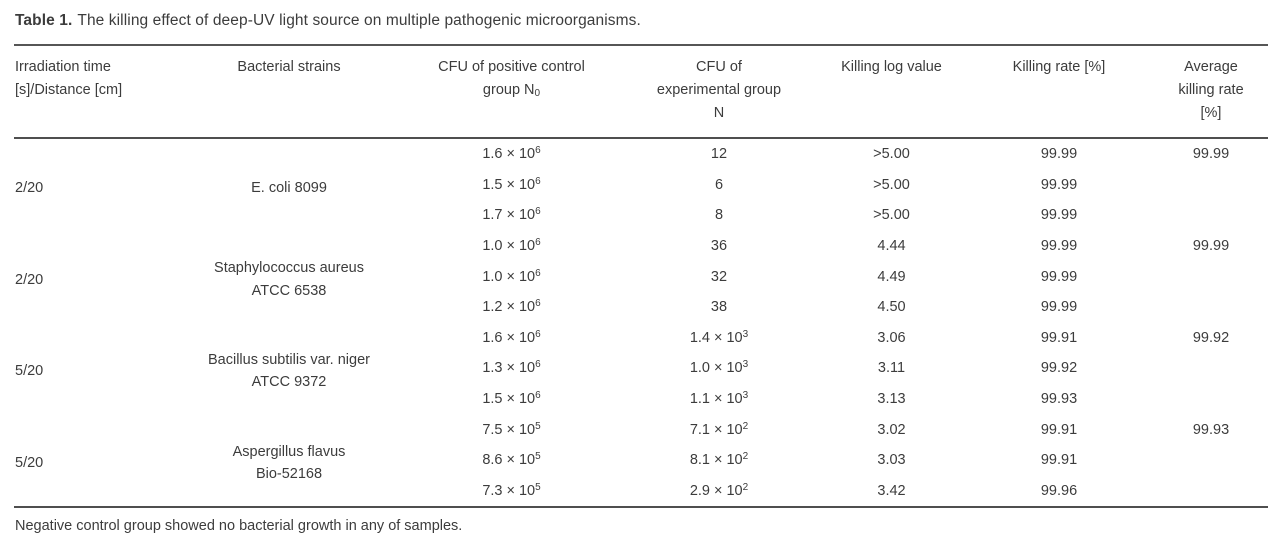 This screenshot has height=542, width=1282. I want to click on cell-cfu-positive: 8.6 × 105, so click(511, 460).